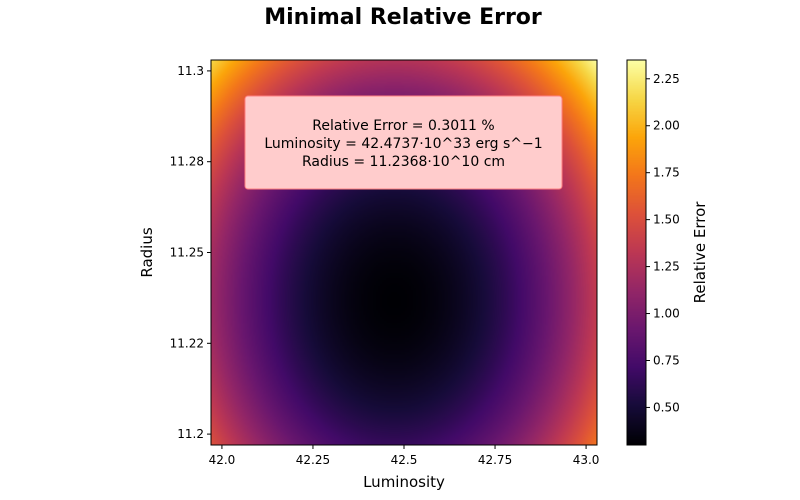 This screenshot has height=500, width=800. Describe the element at coordinates (404, 460) in the screenshot. I see `x-tick-label: 42.5` at that location.